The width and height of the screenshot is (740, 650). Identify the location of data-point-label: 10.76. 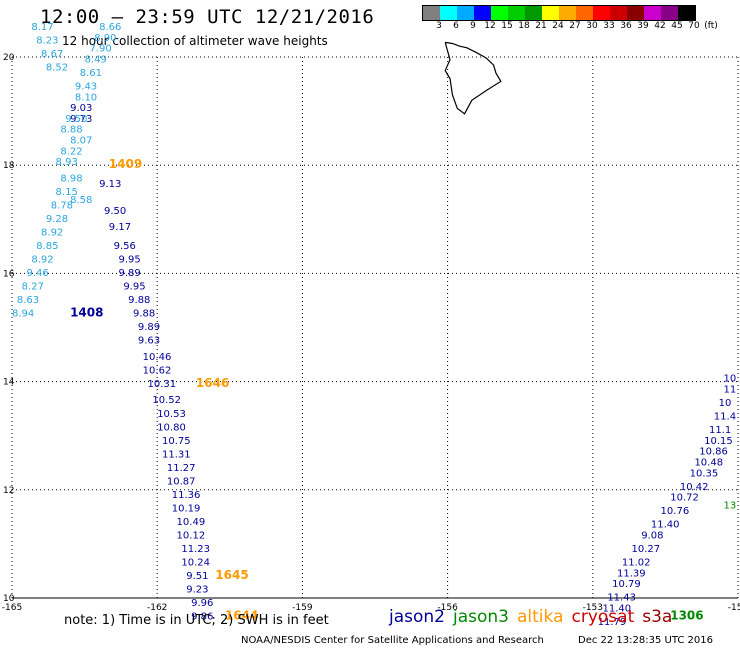
(675, 511).